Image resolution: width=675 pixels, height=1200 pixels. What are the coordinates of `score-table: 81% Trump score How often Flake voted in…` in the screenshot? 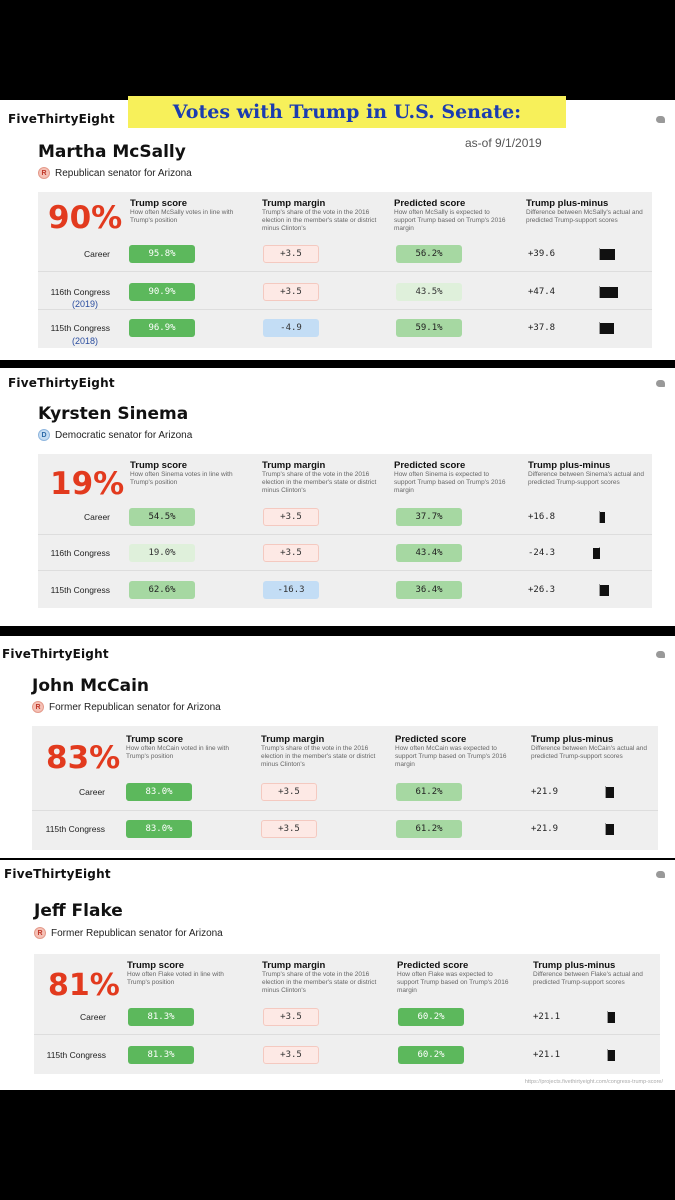 It's located at (347, 1014).